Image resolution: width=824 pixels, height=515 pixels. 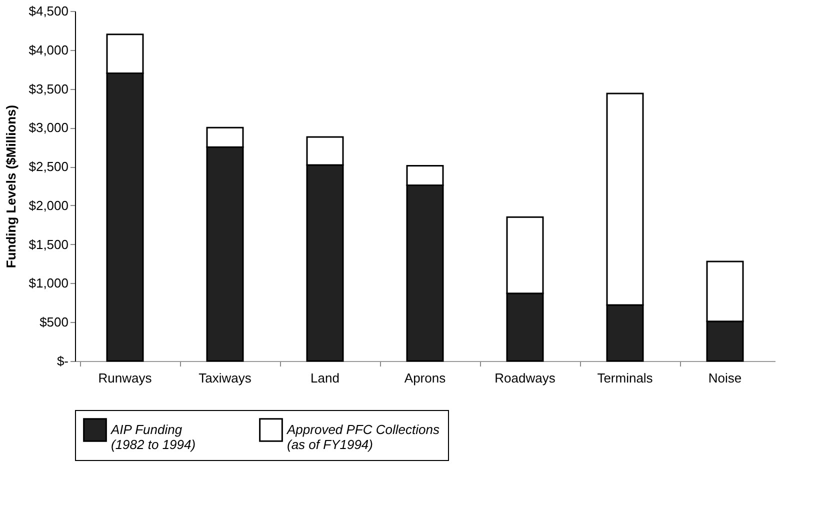 What do you see at coordinates (48, 166) in the screenshot?
I see `y-tick-label: $2,500` at bounding box center [48, 166].